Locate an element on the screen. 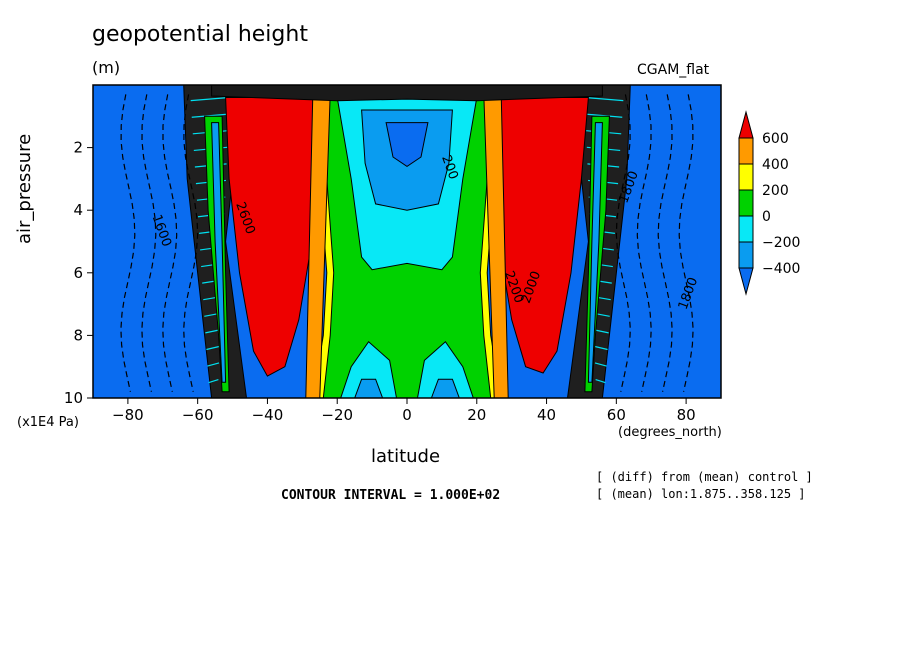 The width and height of the screenshot is (904, 654). blue-strip-south is located at coordinates (219, 252).